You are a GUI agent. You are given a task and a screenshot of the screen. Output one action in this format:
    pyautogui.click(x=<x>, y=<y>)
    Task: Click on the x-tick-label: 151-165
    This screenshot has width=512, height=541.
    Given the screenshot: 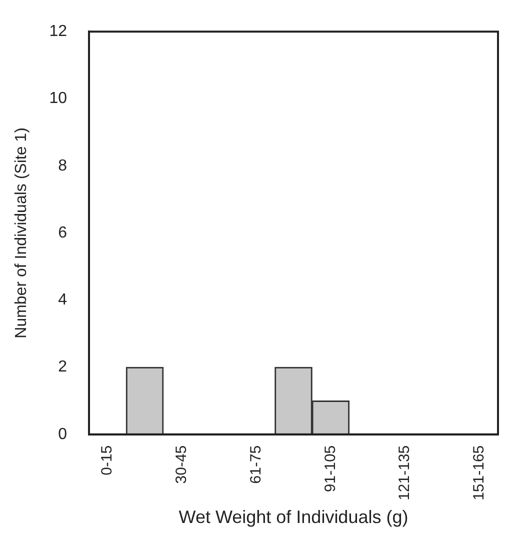 What is the action you would take?
    pyautogui.click(x=479, y=472)
    